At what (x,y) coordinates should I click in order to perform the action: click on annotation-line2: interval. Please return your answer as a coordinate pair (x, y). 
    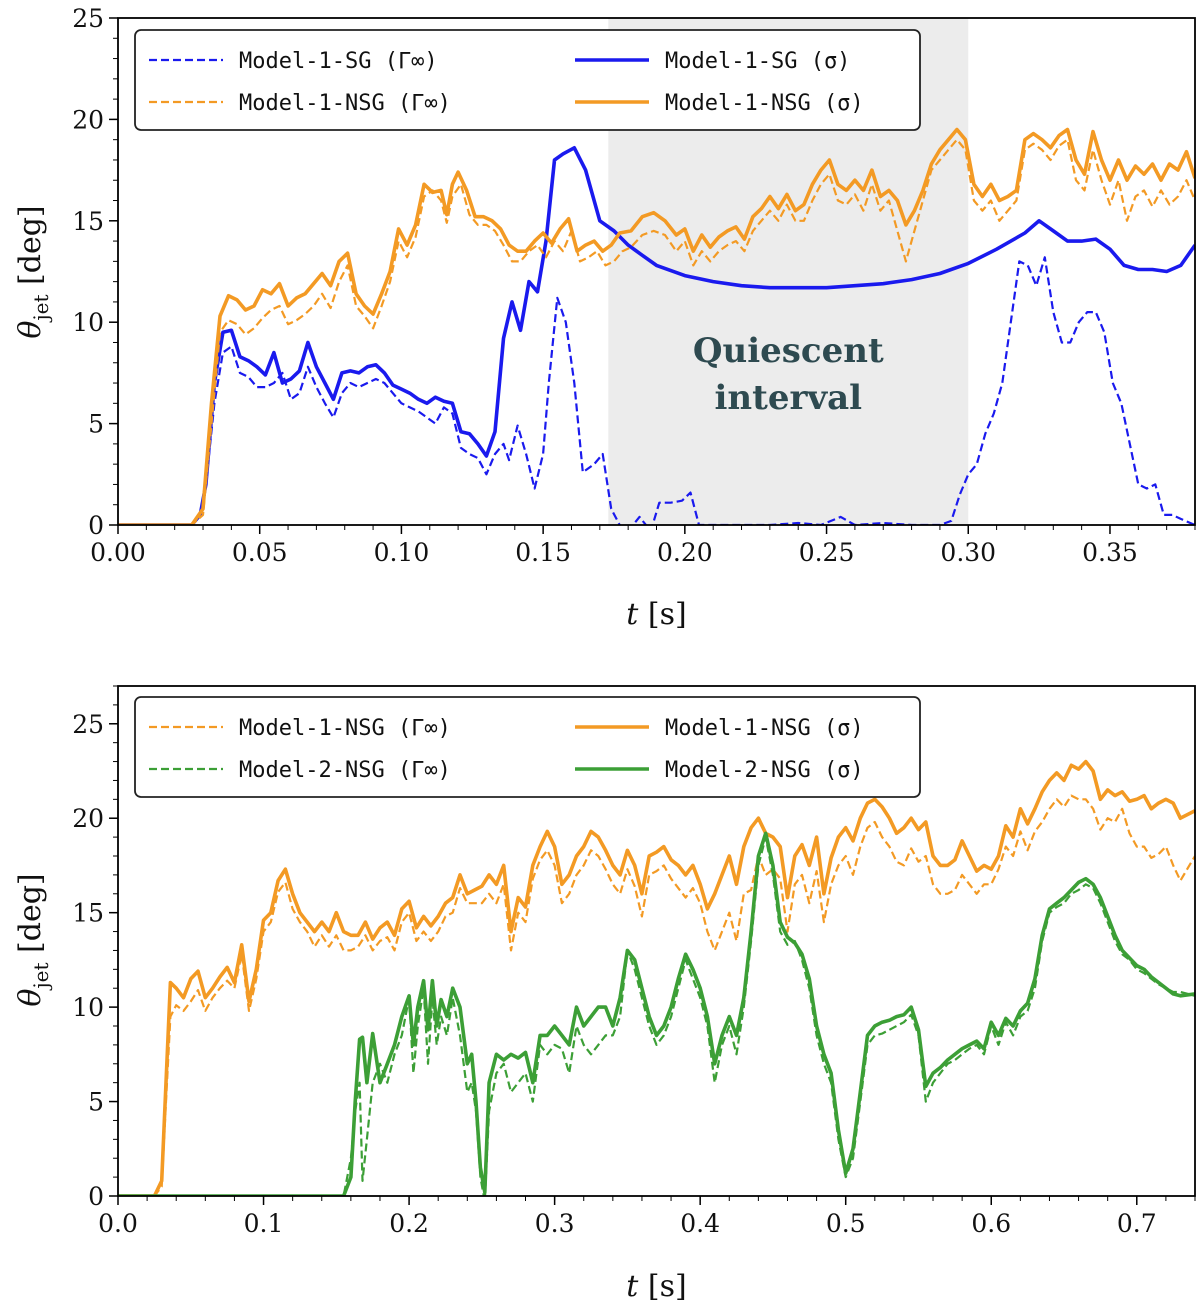
    Looking at the image, I should click on (788, 398).